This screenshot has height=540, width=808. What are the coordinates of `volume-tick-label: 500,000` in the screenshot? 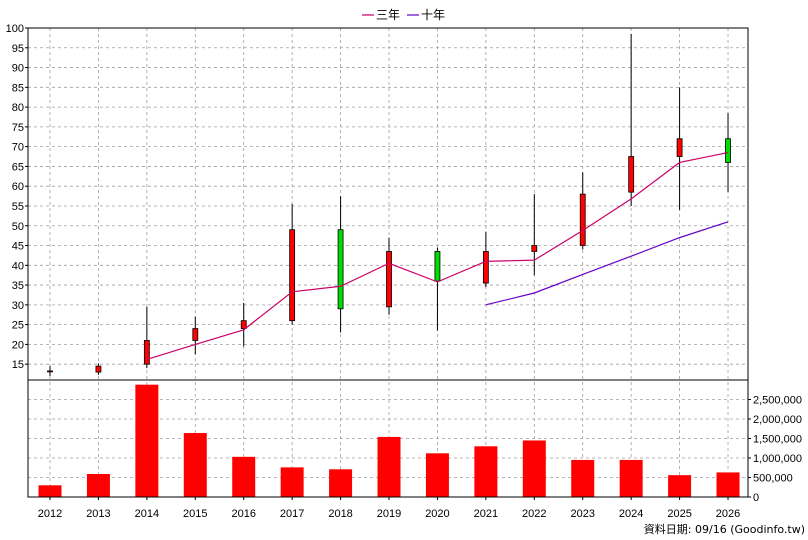 It's located at (773, 479).